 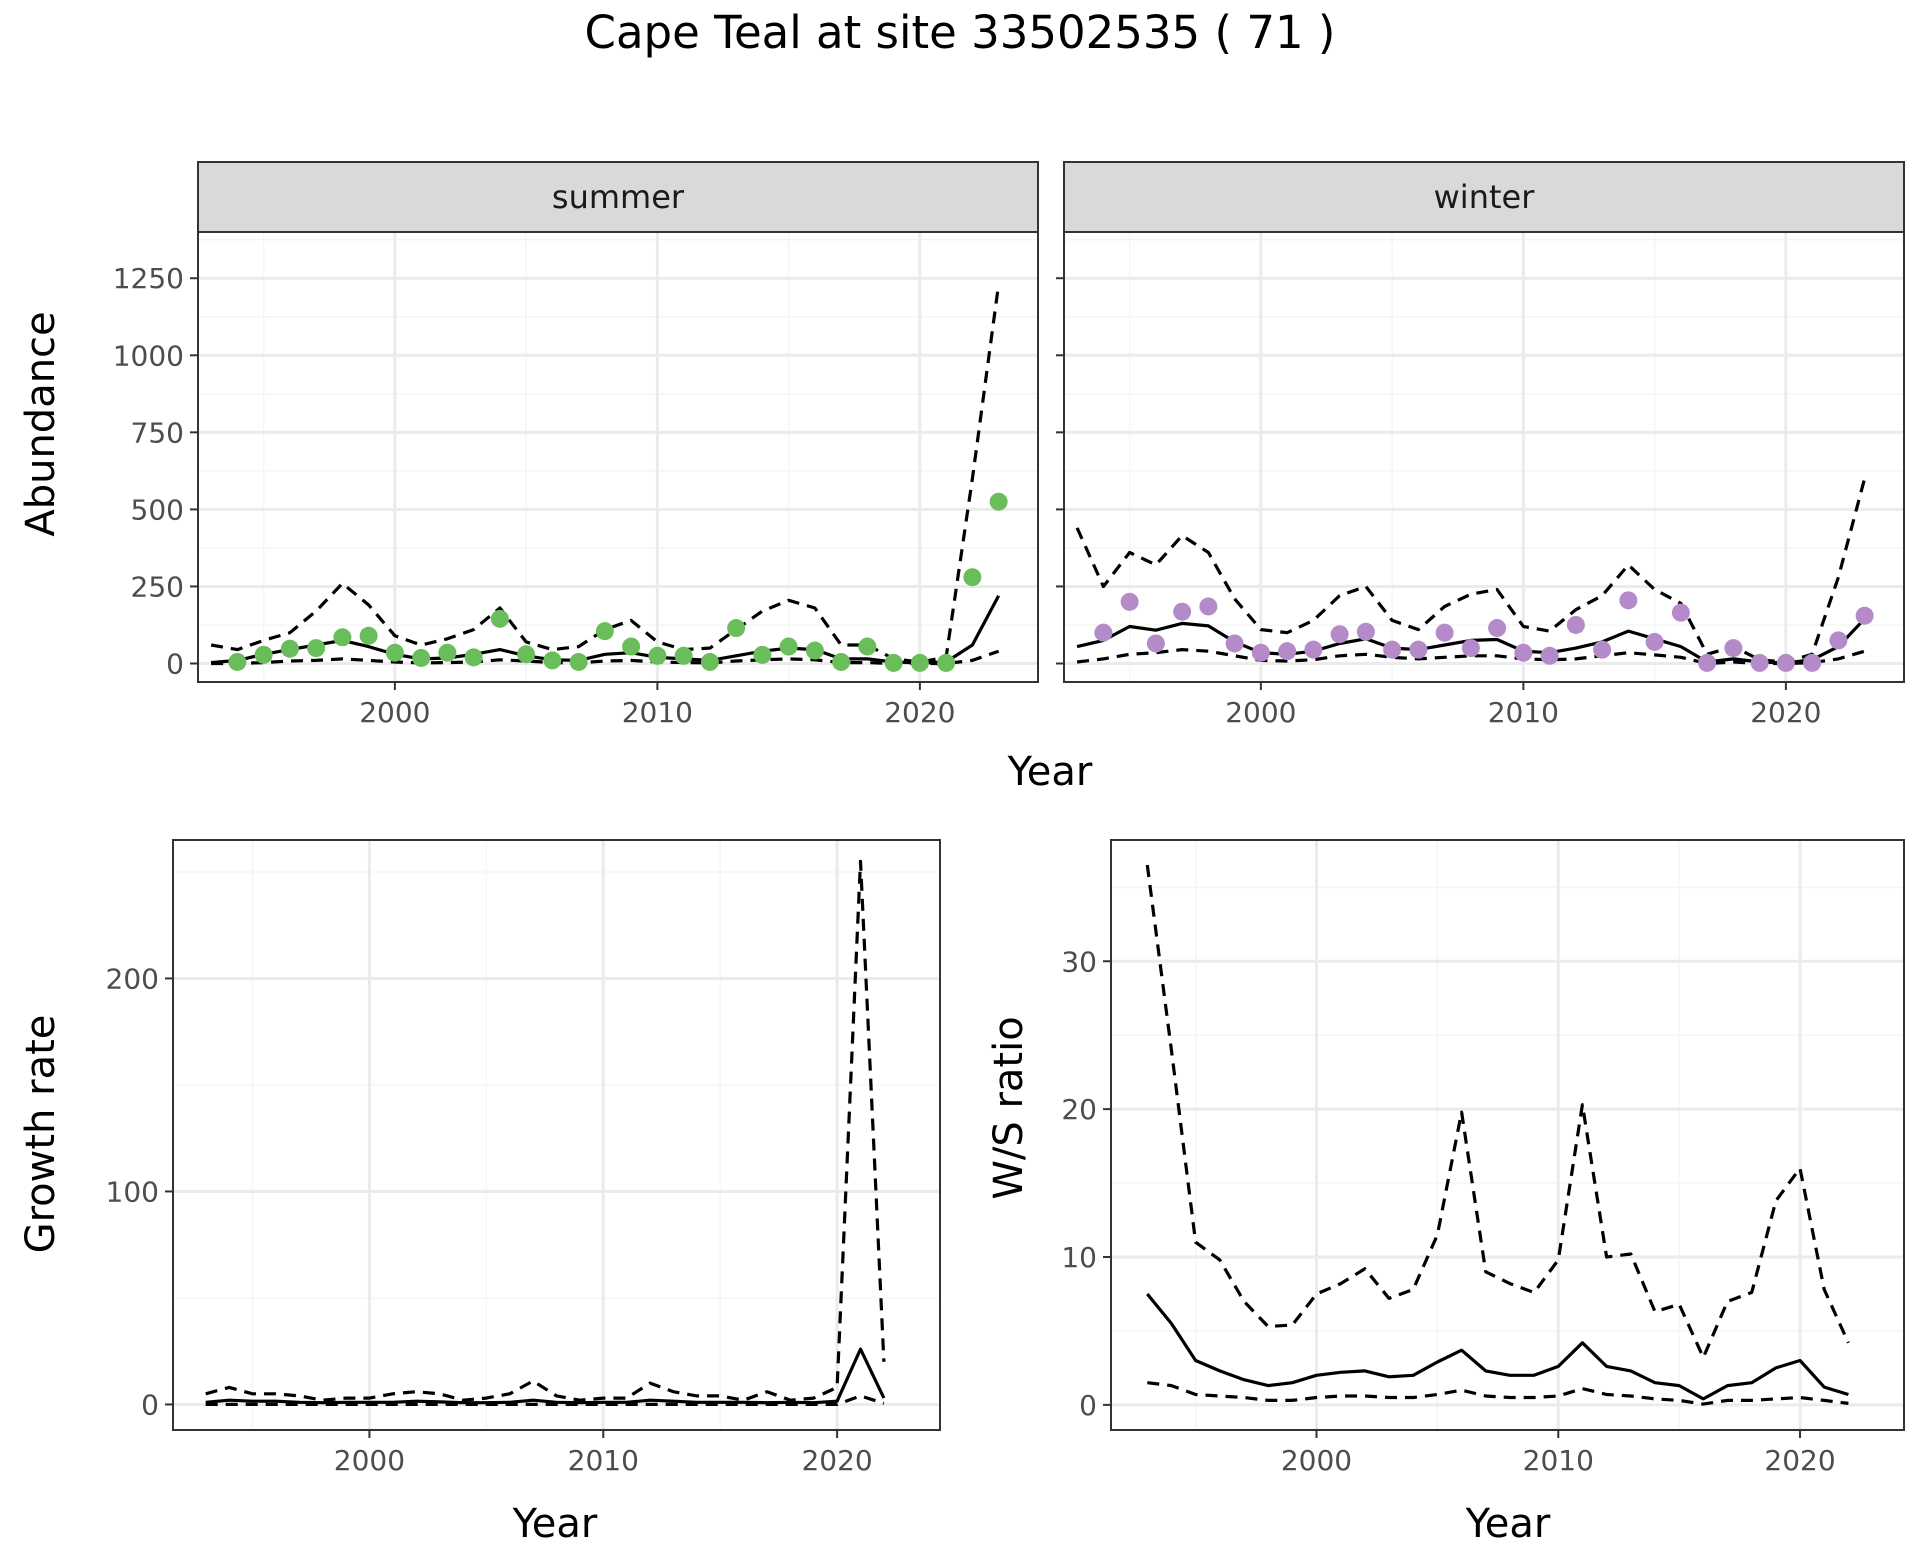 I want to click on y-tick-label: 100, so click(x=132, y=1191).